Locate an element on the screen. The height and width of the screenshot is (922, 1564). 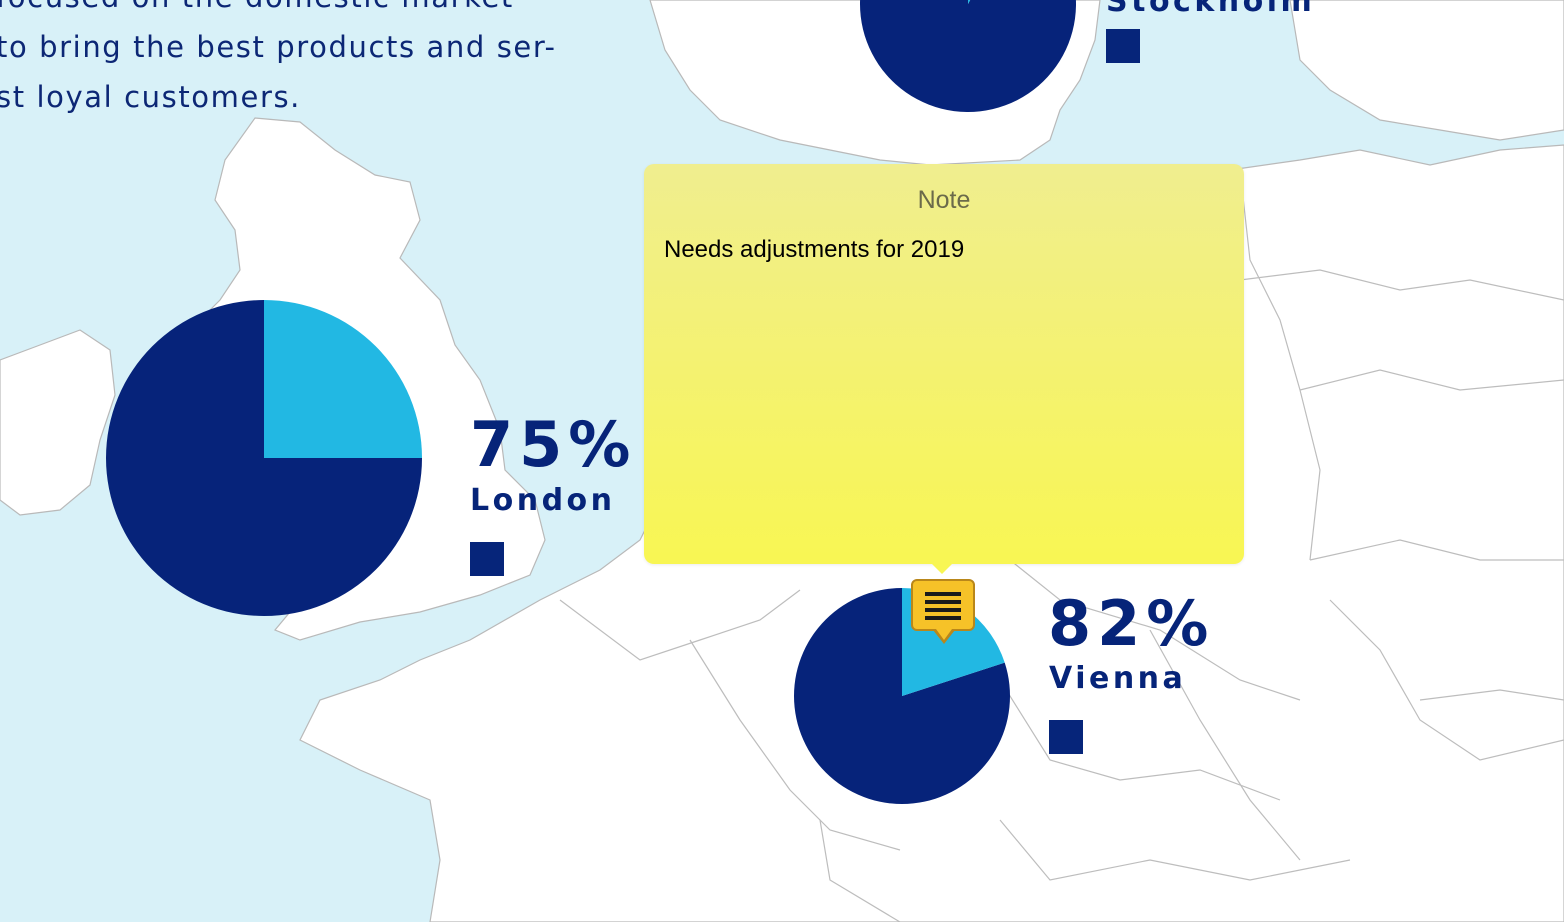
london-city-label: London is located at coordinates (543, 500).